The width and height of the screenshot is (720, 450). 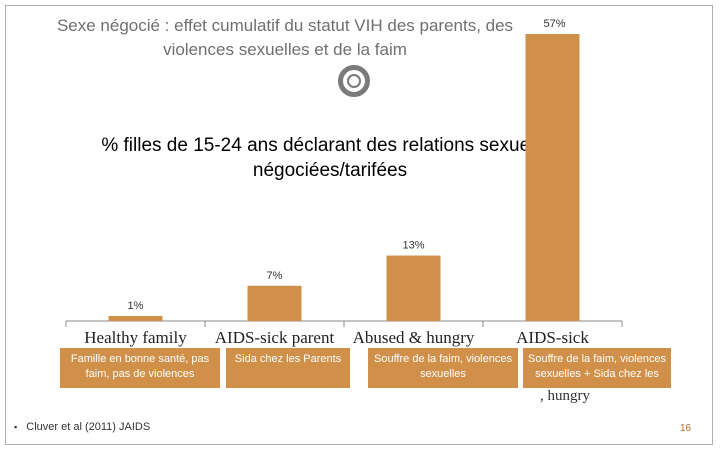 What do you see at coordinates (354, 81) in the screenshot?
I see `circle-ornament-icon` at bounding box center [354, 81].